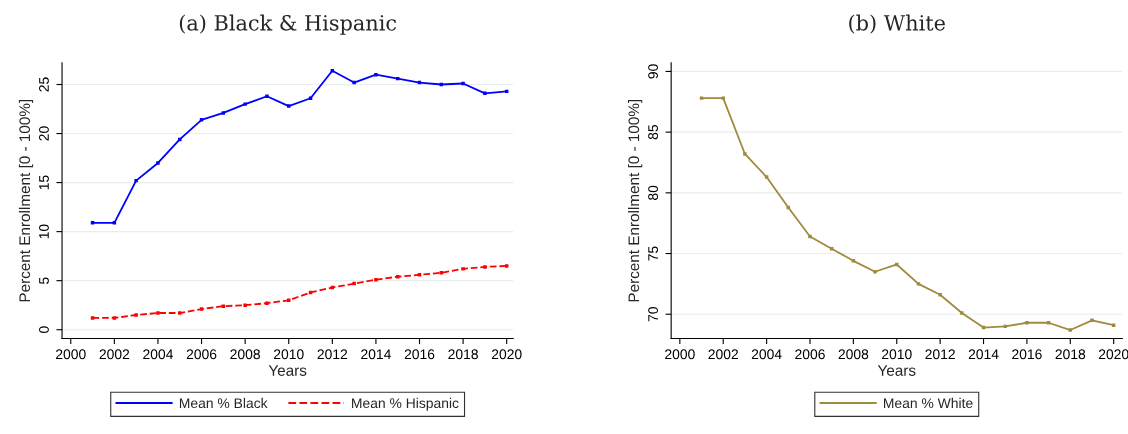 The image size is (1128, 434). What do you see at coordinates (653, 314) in the screenshot?
I see `y-tick-label: 70` at bounding box center [653, 314].